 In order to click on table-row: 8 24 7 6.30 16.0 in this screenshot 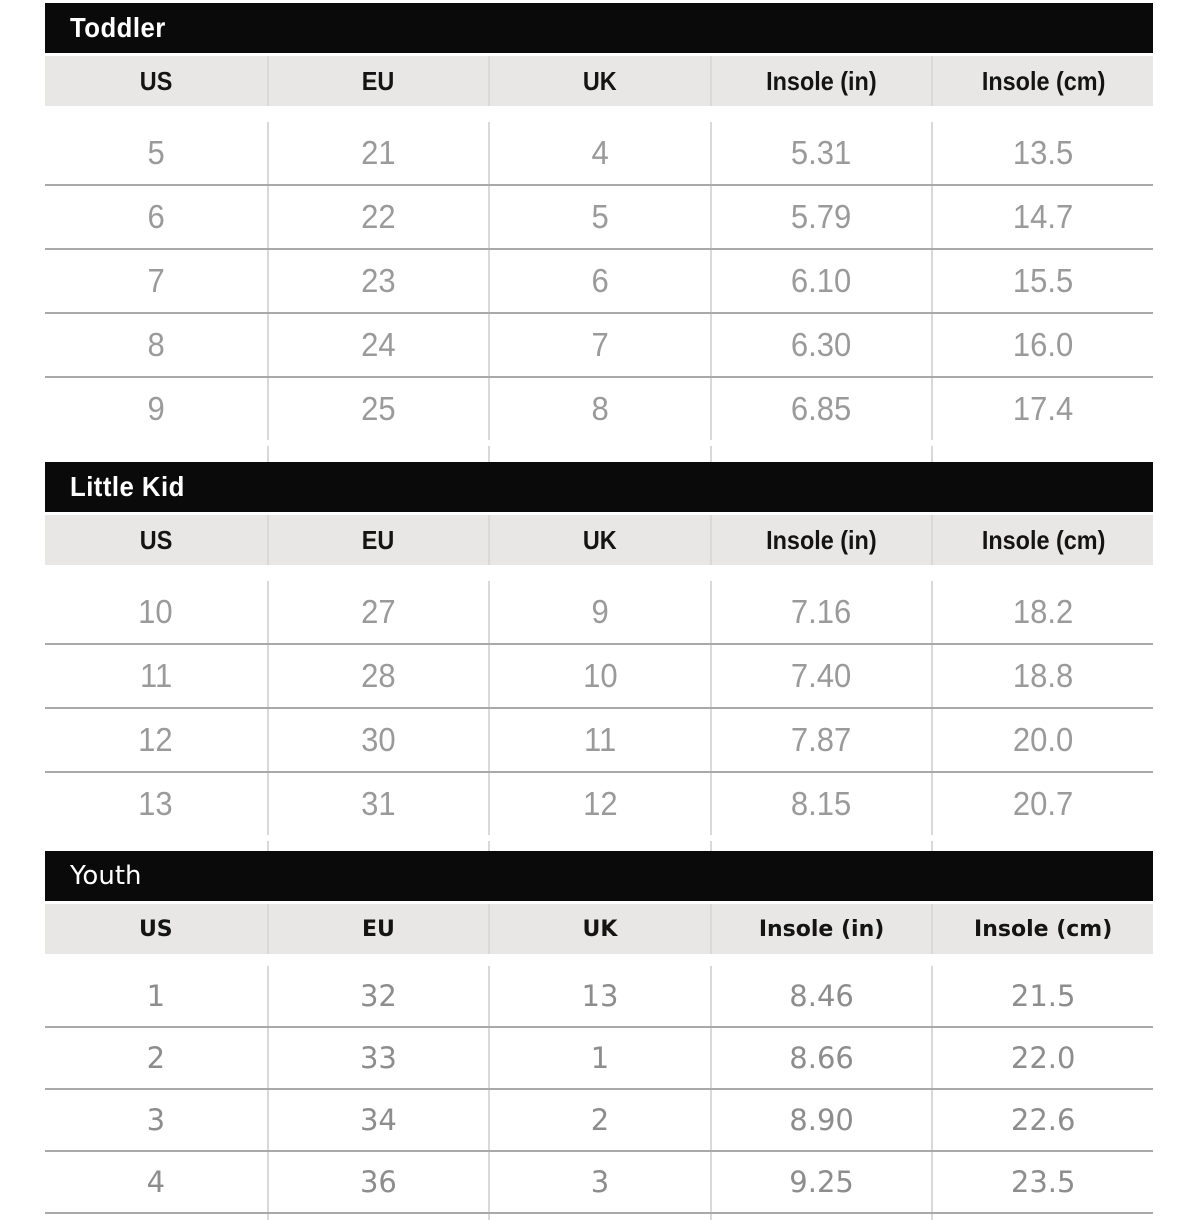, I will do `click(599, 346)`.